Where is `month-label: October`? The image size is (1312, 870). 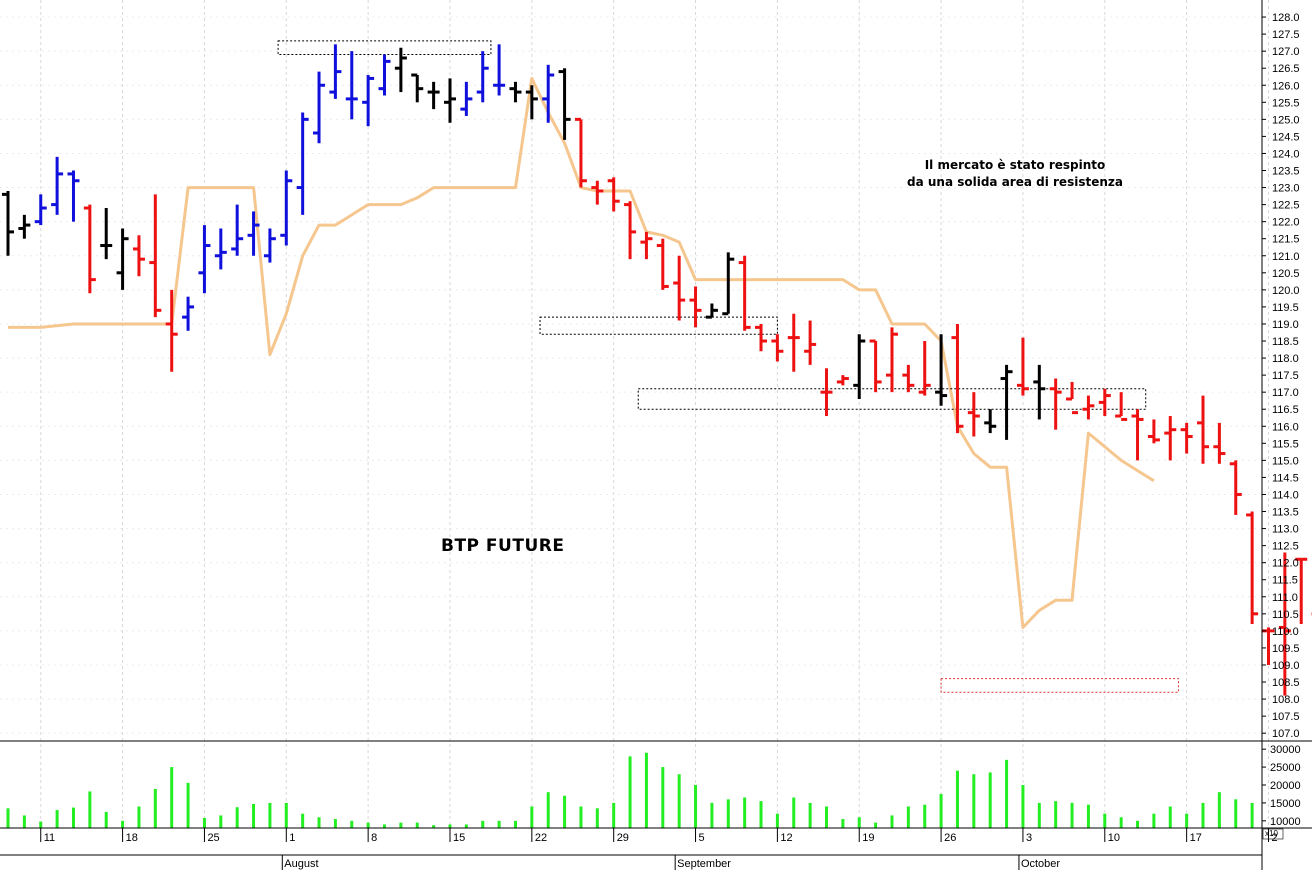 month-label: October is located at coordinates (1040, 864).